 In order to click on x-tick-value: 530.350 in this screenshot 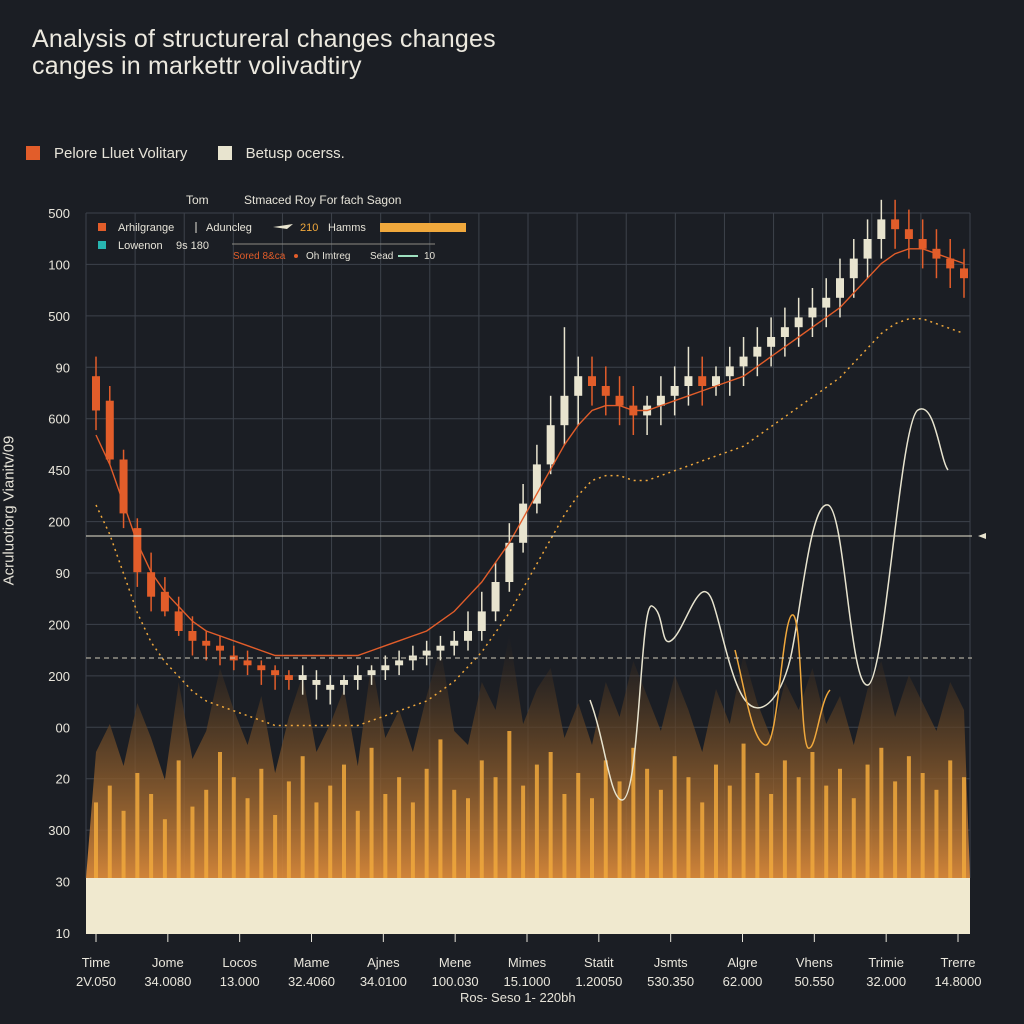, I will do `click(670, 981)`.